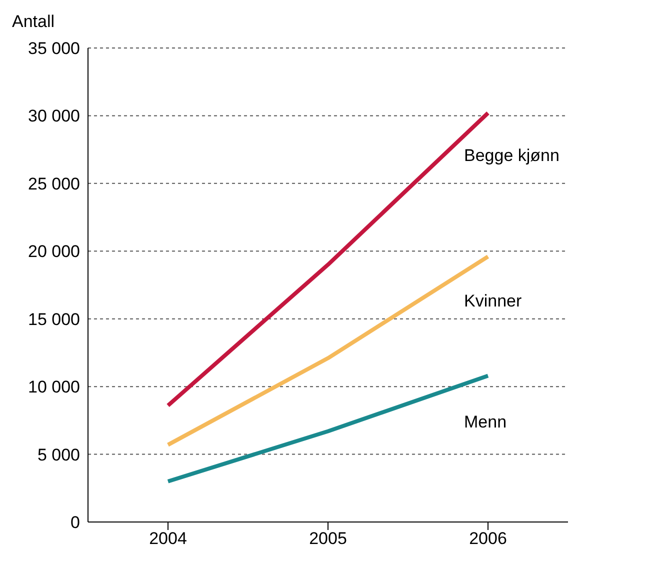 The height and width of the screenshot is (570, 652). What do you see at coordinates (33, 22) in the screenshot?
I see `y-axis-title: Antall` at bounding box center [33, 22].